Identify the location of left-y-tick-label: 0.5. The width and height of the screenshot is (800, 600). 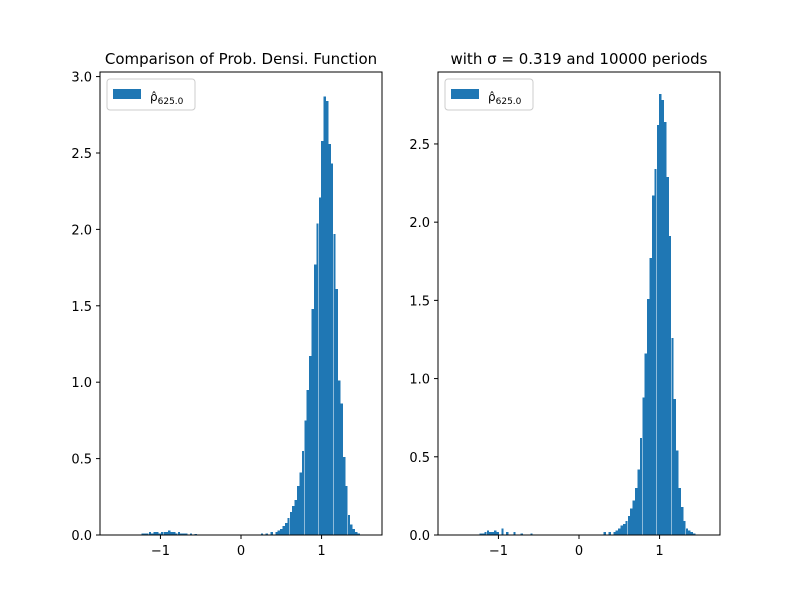
(81, 460).